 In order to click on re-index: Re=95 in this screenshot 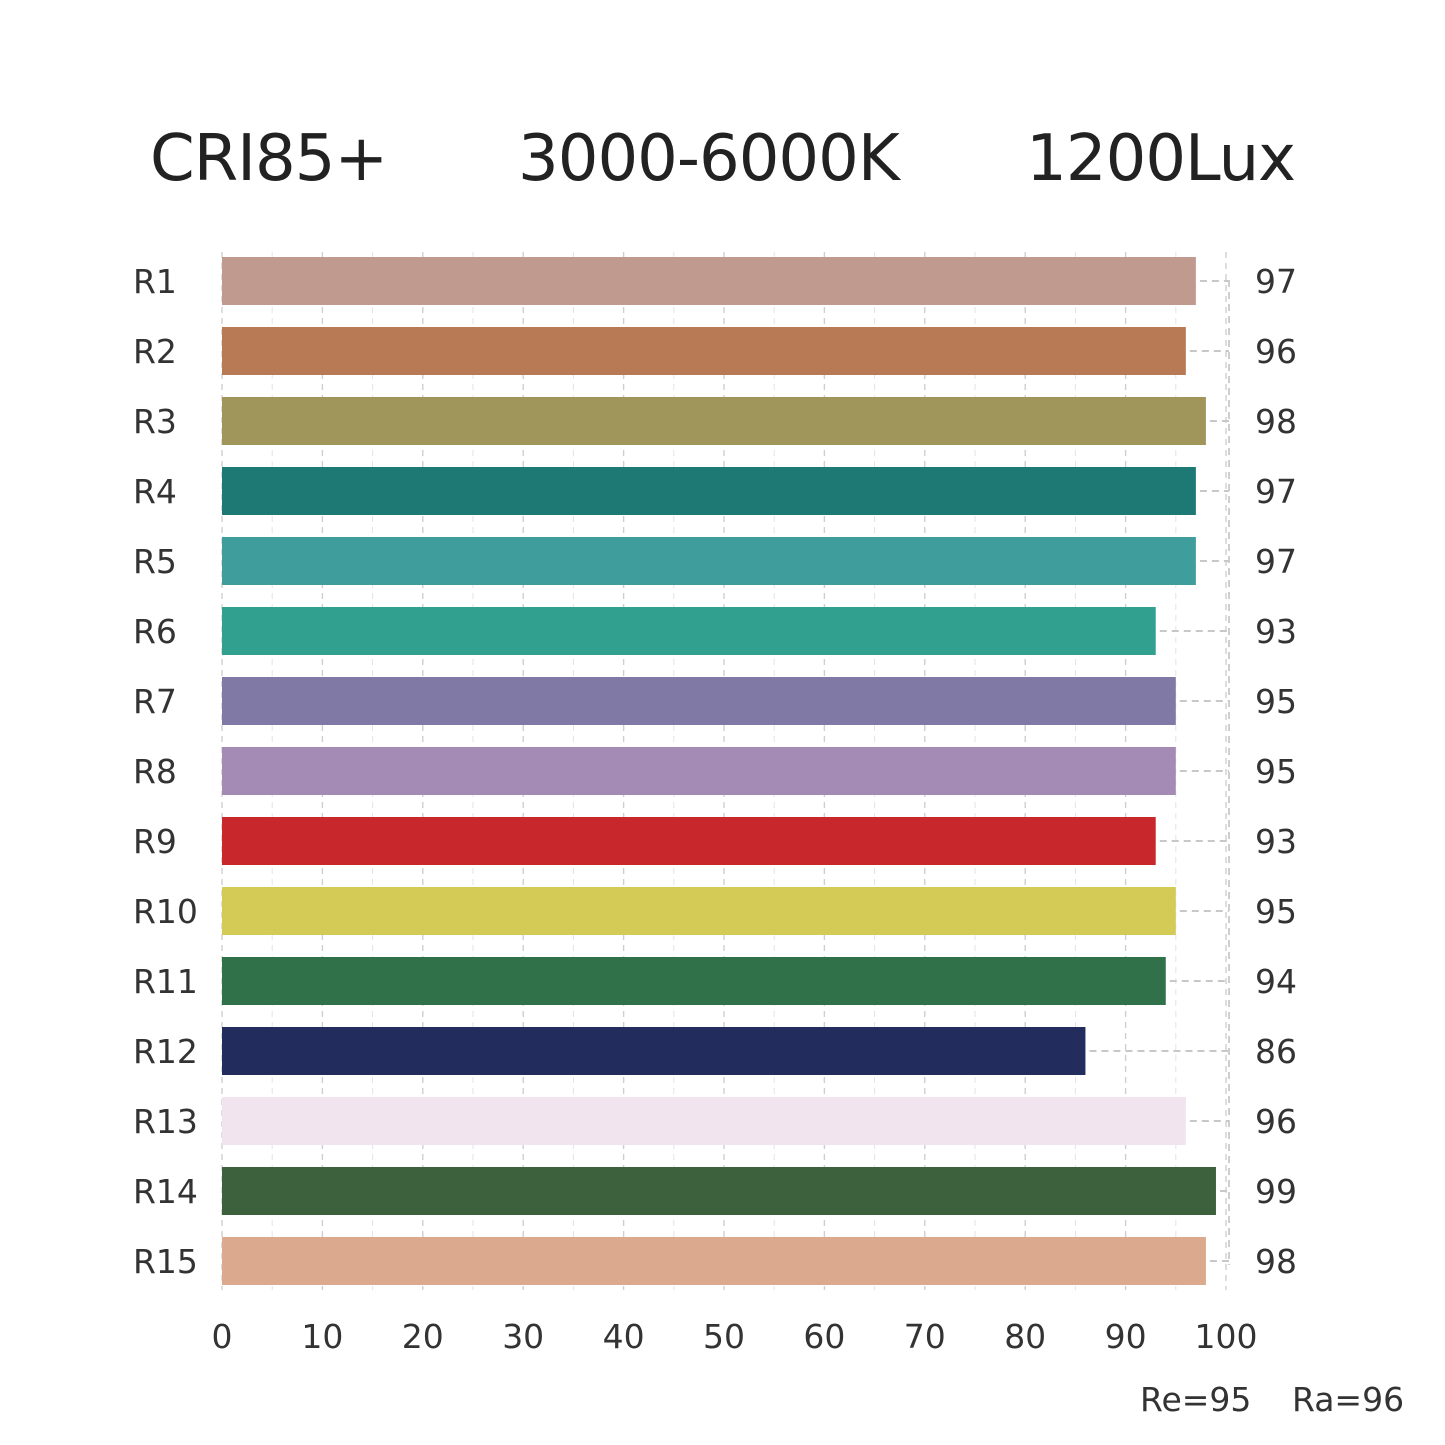, I will do `click(1196, 1399)`.